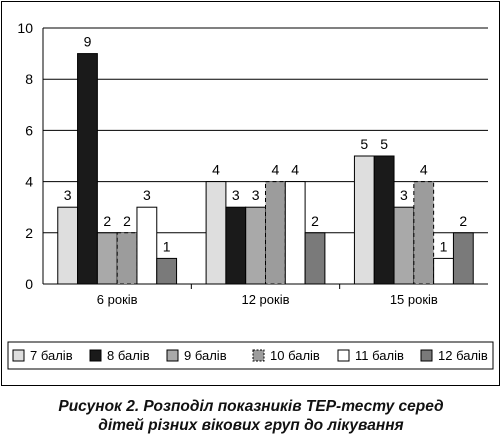 The width and height of the screenshot is (502, 437). Describe the element at coordinates (88, 42) in the screenshot. I see `data-label: 9` at that location.